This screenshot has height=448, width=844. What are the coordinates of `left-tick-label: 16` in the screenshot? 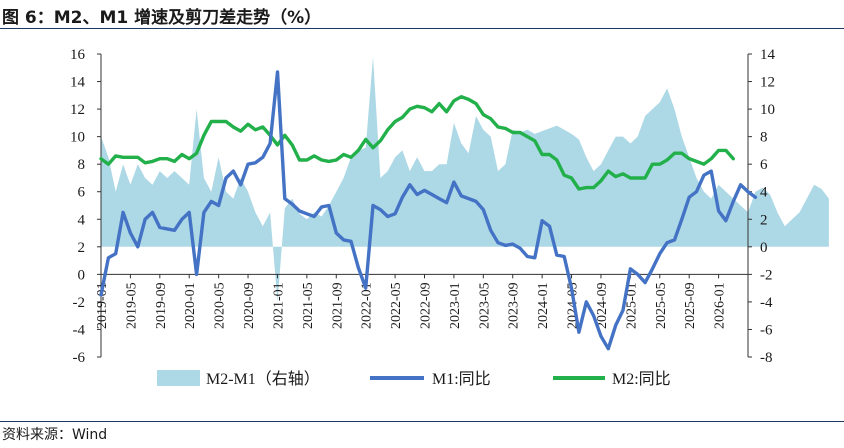 It's located at (78, 55).